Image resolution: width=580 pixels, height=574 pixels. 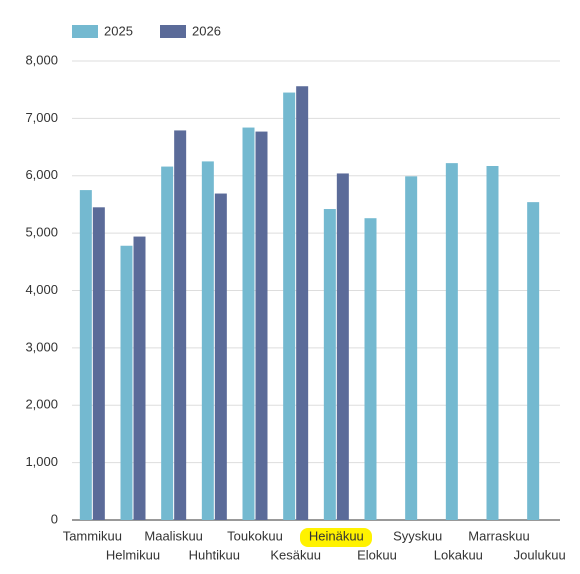 What do you see at coordinates (92, 535) in the screenshot?
I see `x-tick-label: Tammikuu` at bounding box center [92, 535].